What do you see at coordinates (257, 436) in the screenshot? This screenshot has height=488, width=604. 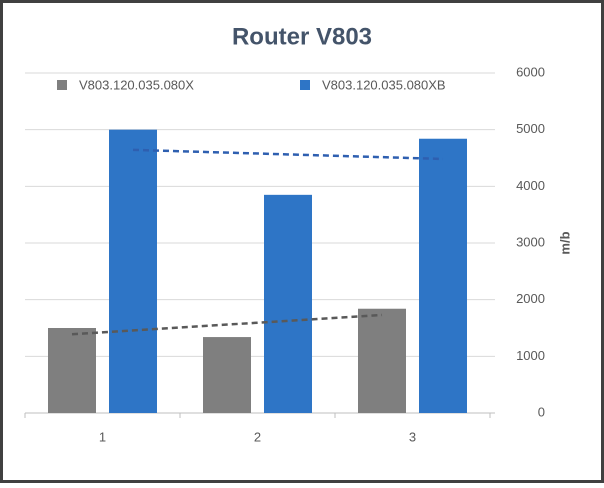 I see `x-tick-label: 2` at bounding box center [257, 436].